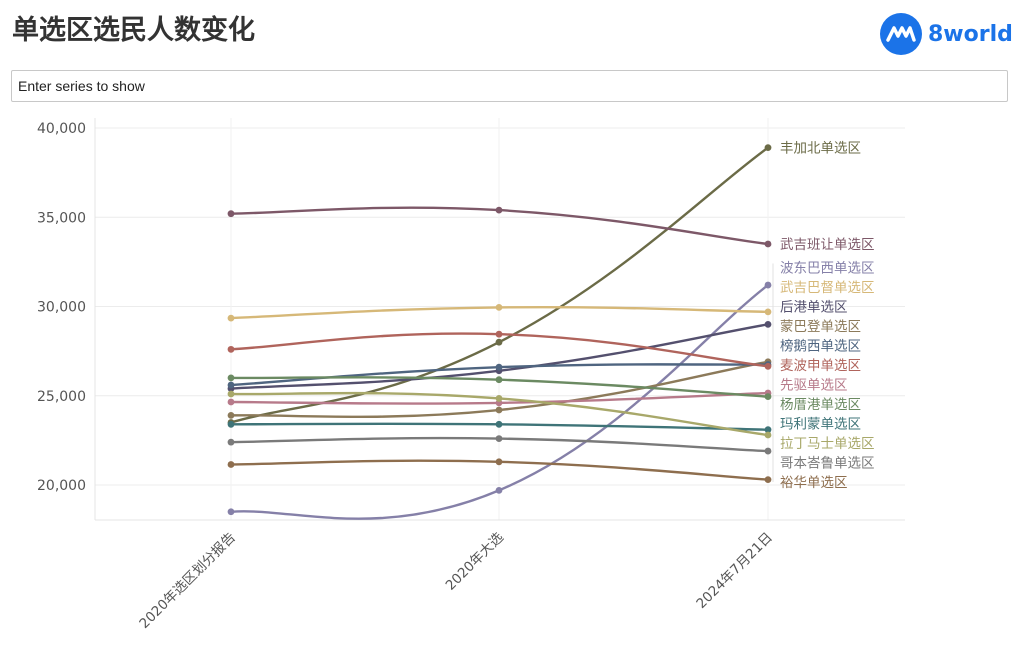 The image size is (1020, 650). I want to click on series-label: 玛利蒙单选区, so click(820, 425).